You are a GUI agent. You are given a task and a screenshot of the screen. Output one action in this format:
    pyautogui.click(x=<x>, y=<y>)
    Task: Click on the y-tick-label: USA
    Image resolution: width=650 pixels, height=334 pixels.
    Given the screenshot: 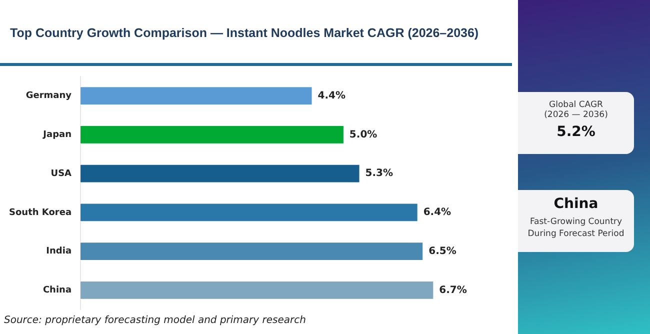 What is the action you would take?
    pyautogui.click(x=61, y=173)
    